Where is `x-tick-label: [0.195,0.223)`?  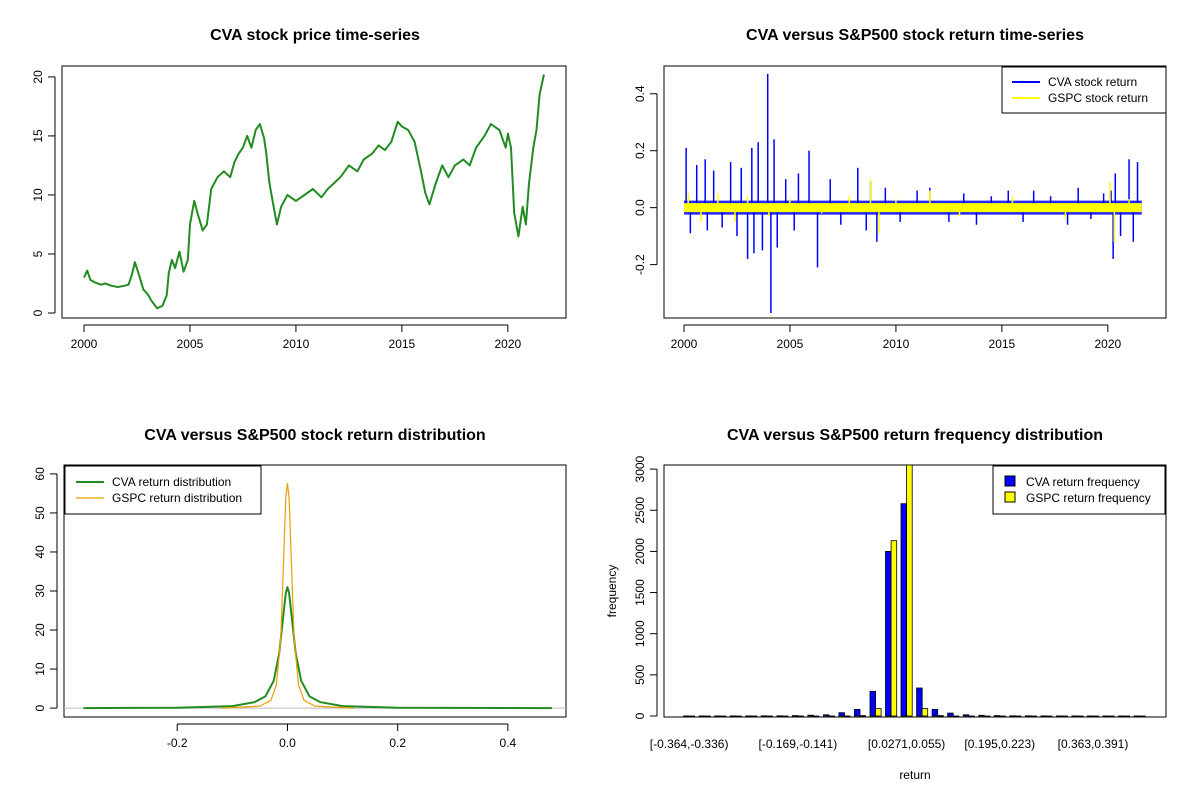
x-tick-label: [0.195,0.223) is located at coordinates (999, 744).